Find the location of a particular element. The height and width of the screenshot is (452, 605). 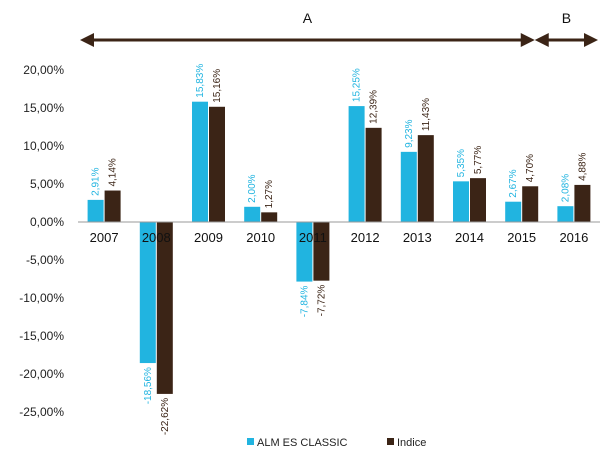

data-label: 15,25% is located at coordinates (357, 85).